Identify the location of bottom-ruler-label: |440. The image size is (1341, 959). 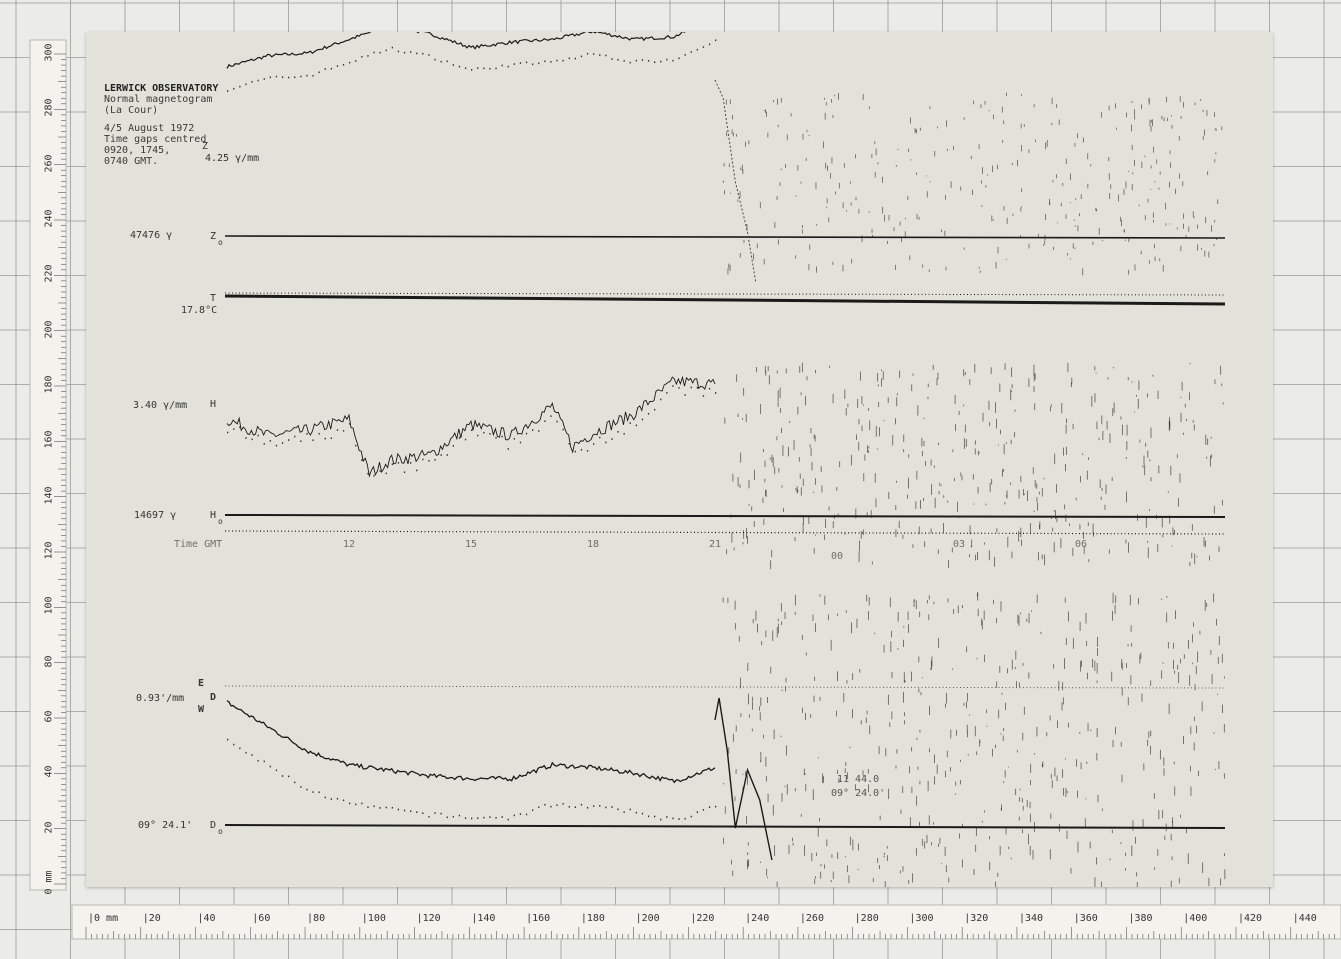
(1304, 918).